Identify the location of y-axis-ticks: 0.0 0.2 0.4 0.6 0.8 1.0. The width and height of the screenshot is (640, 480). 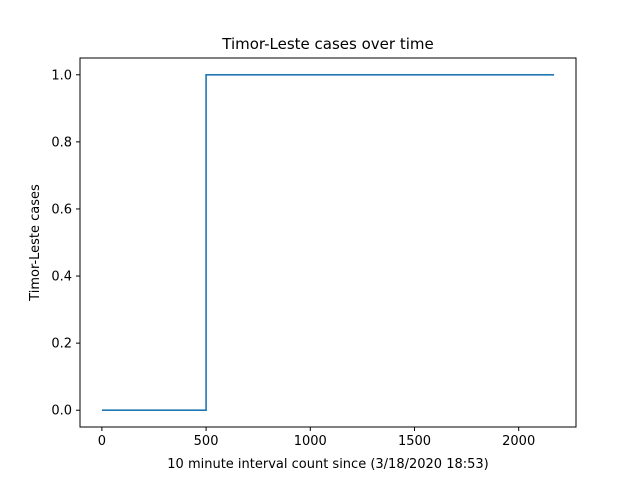
(65, 243).